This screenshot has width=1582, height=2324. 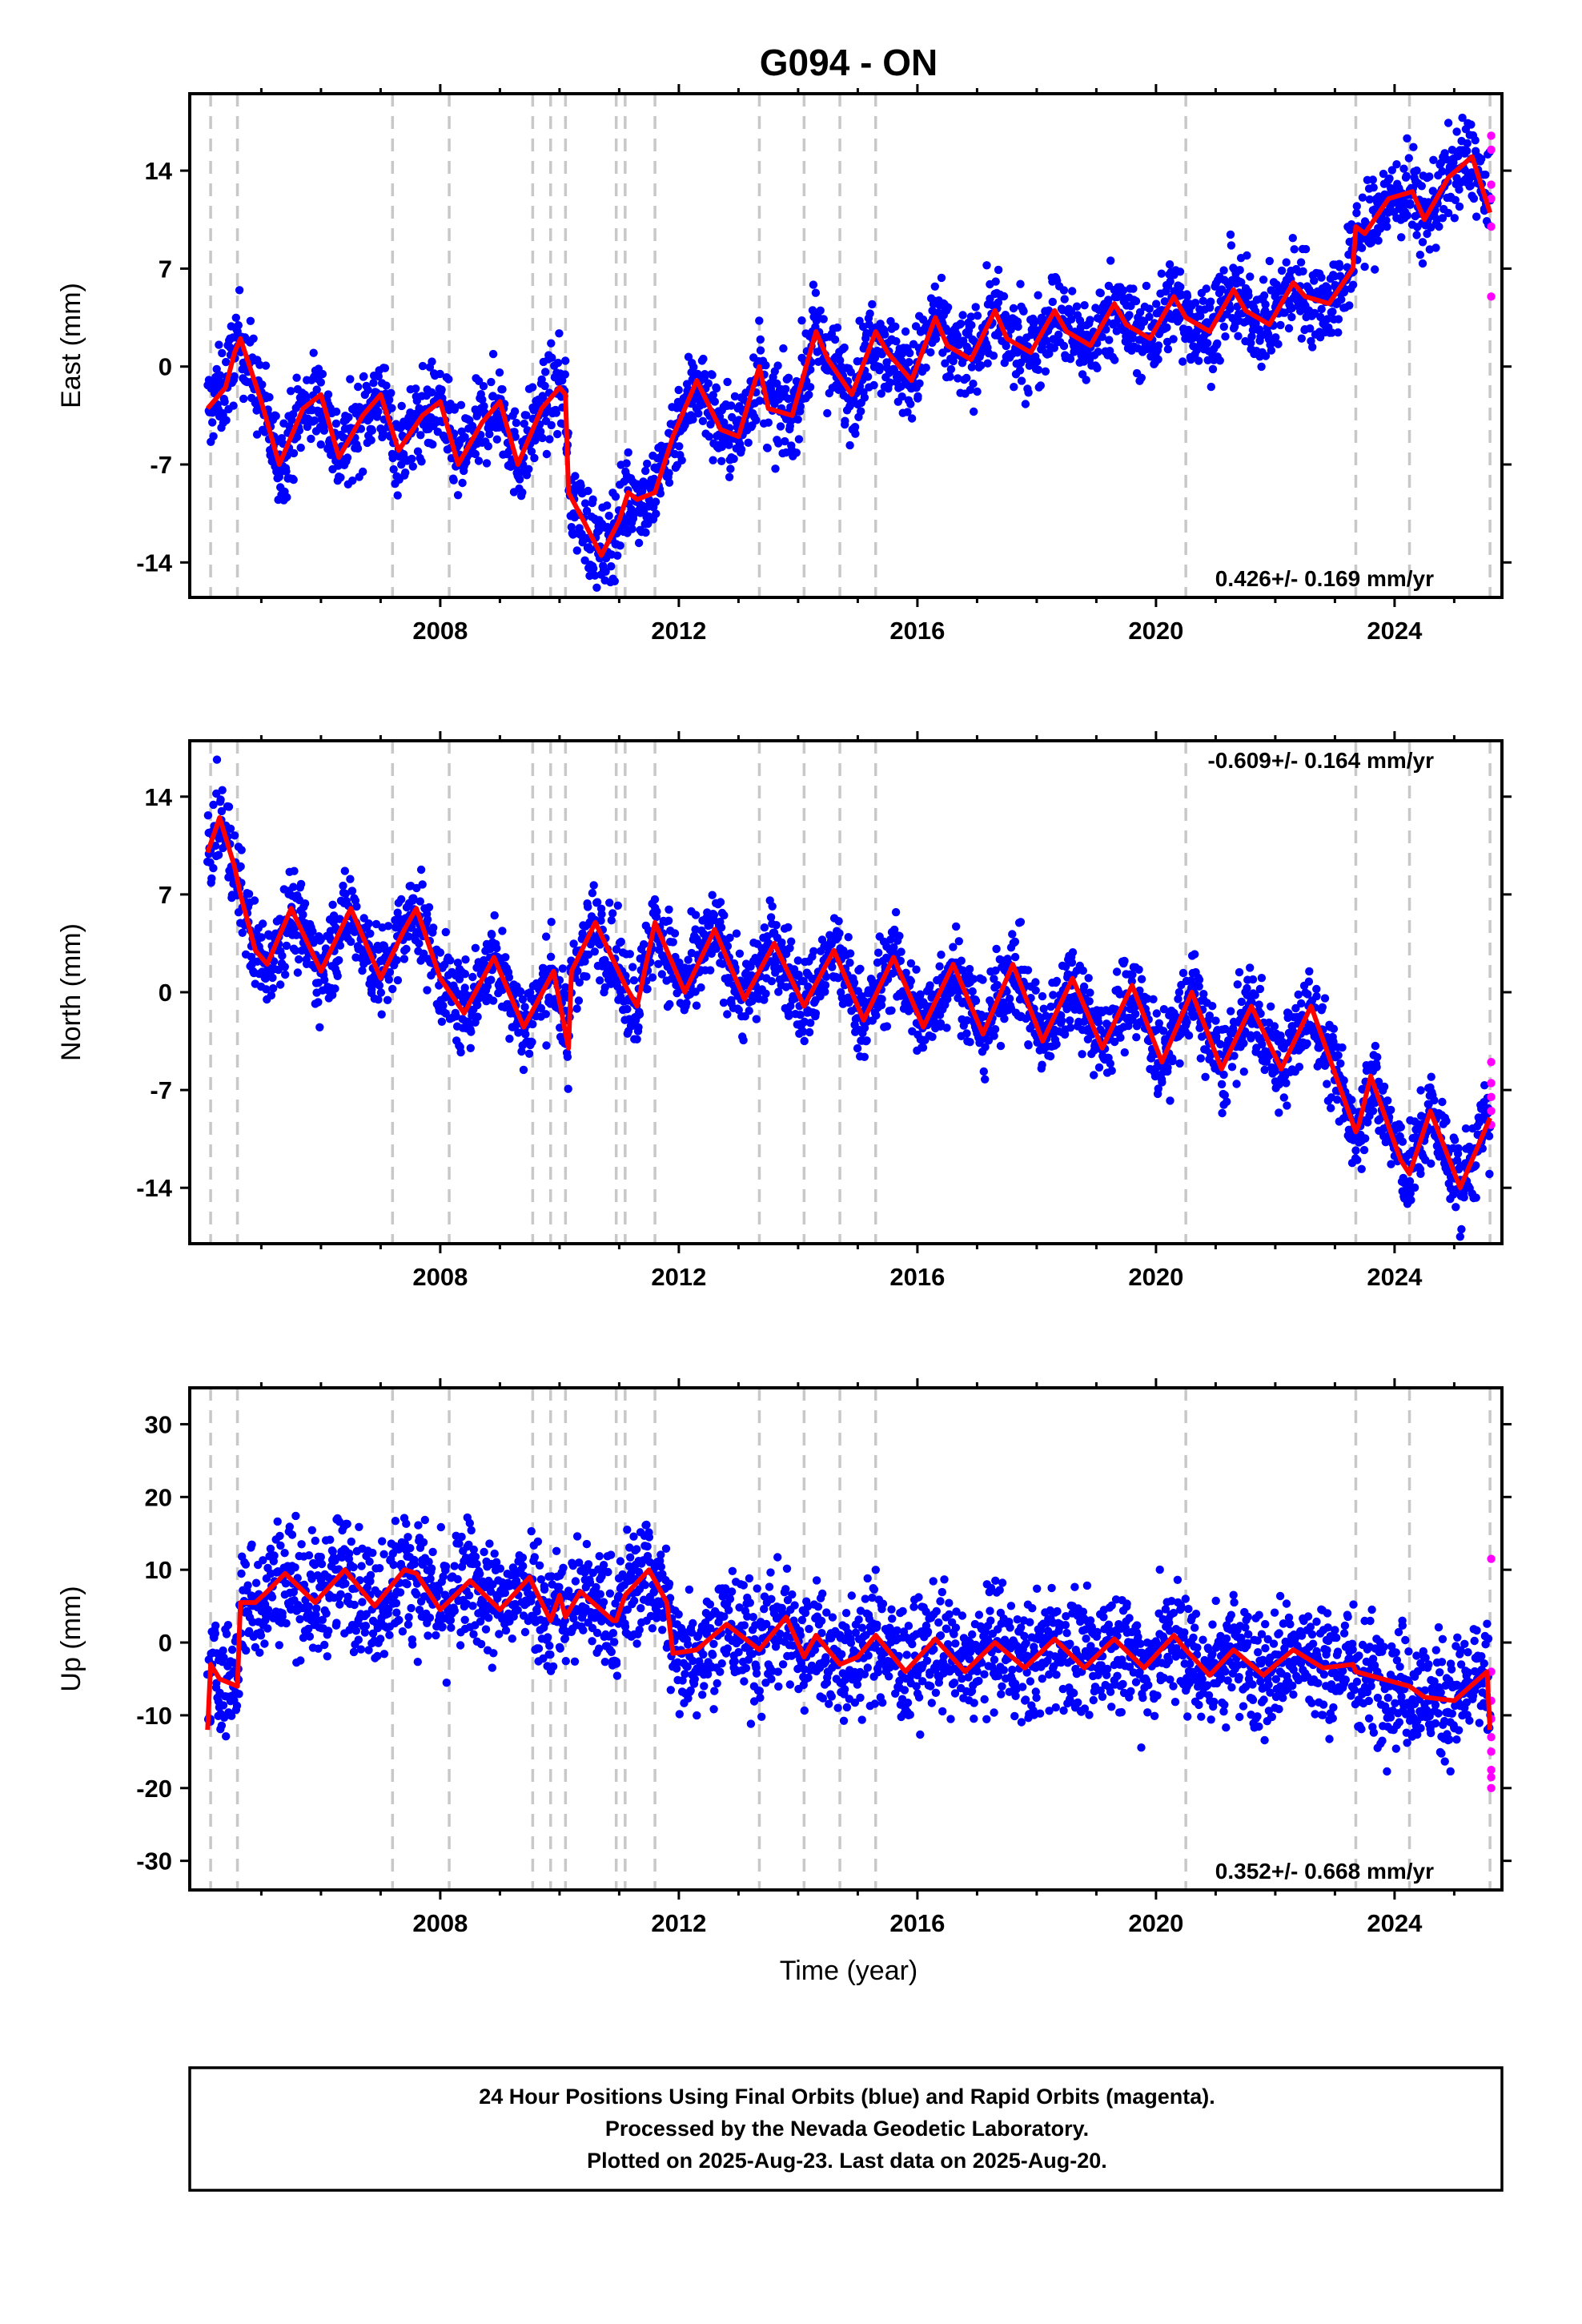 What do you see at coordinates (1491, 216) in the screenshot?
I see `rapid-orbit-points` at bounding box center [1491, 216].